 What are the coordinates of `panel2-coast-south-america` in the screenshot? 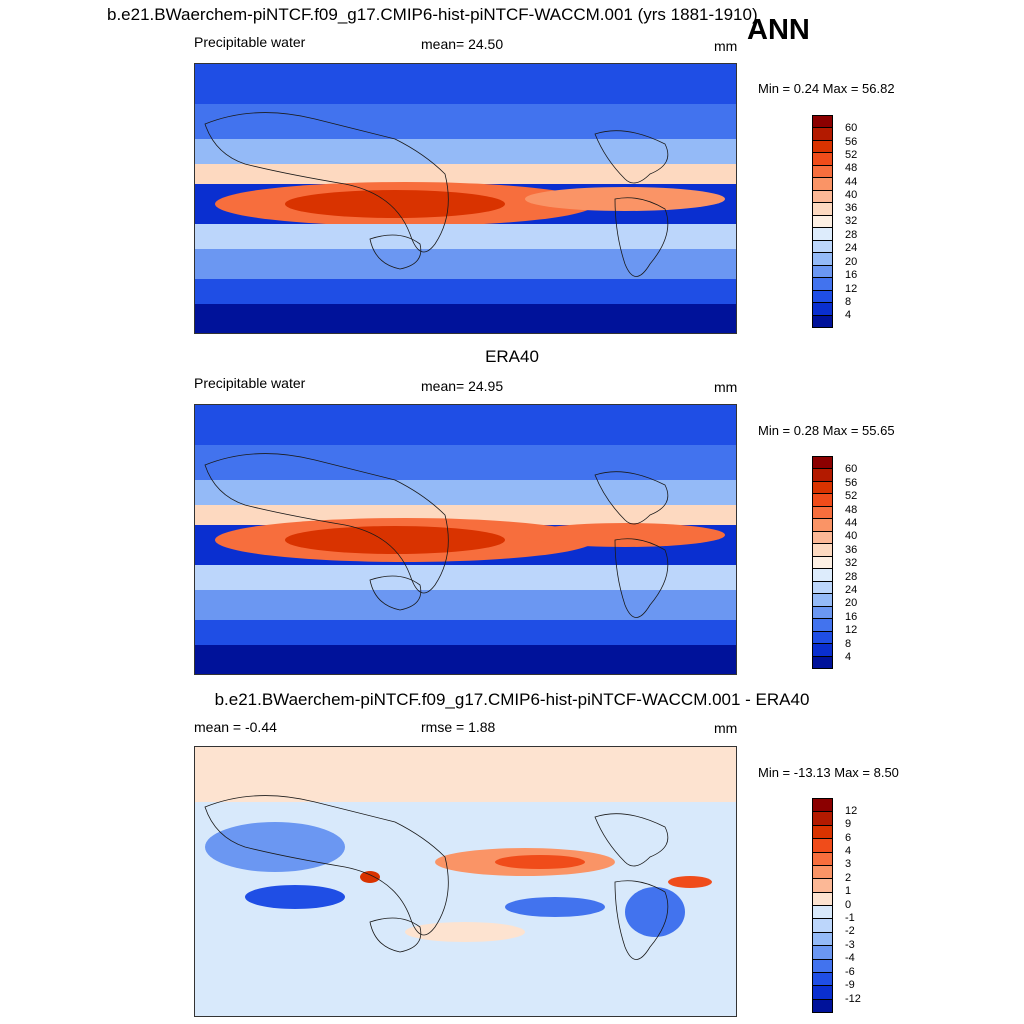 It's located at (641, 578).